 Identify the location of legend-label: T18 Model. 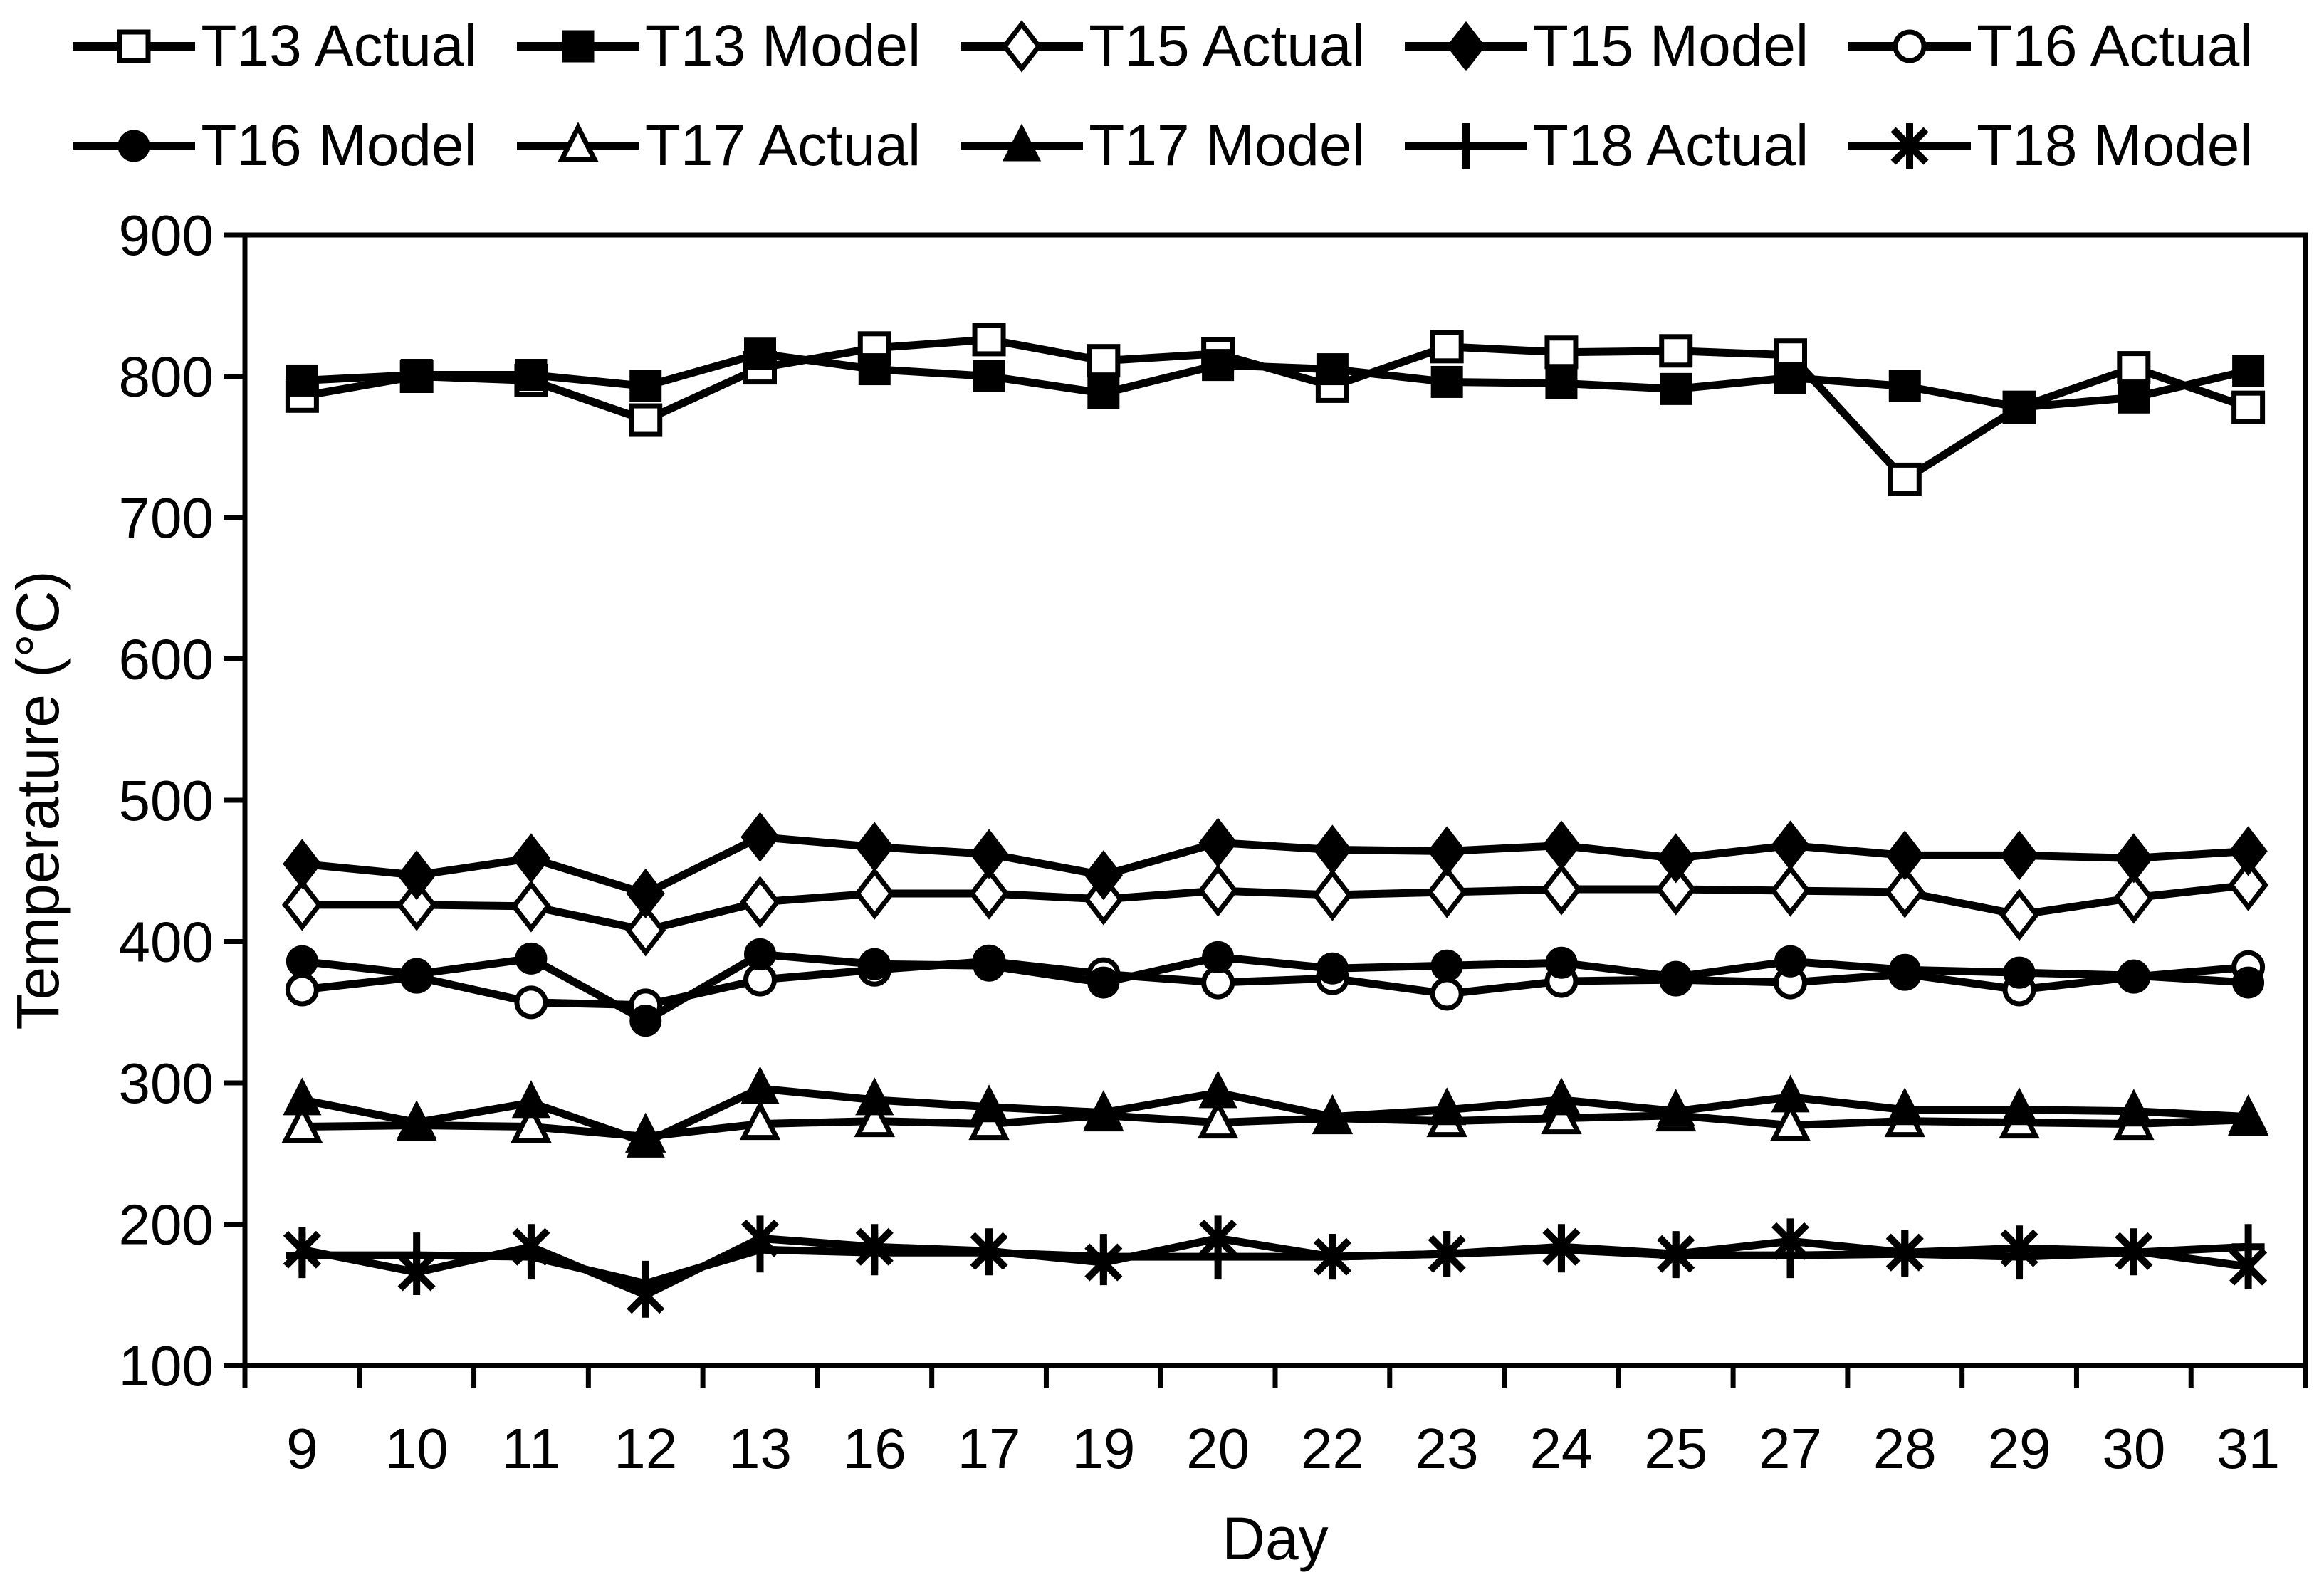
(2115, 145).